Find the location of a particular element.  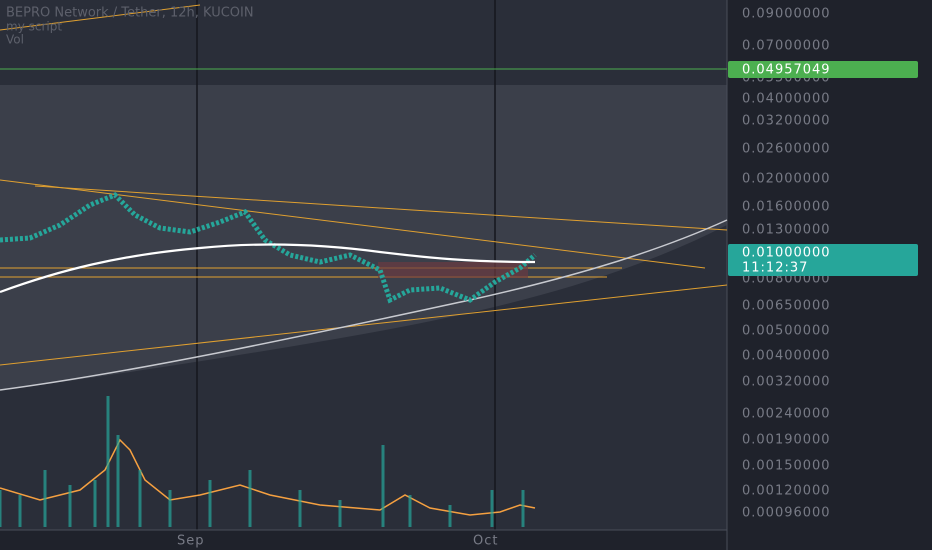

line-price-tag is located at coordinates (823, 69).